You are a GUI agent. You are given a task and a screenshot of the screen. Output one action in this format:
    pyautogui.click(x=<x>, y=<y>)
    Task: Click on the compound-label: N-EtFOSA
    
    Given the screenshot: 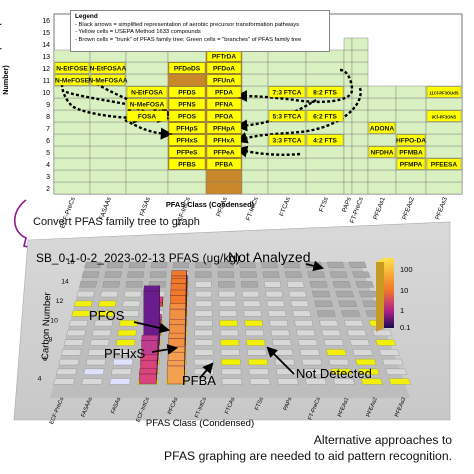 What is the action you would take?
    pyautogui.click(x=147, y=93)
    